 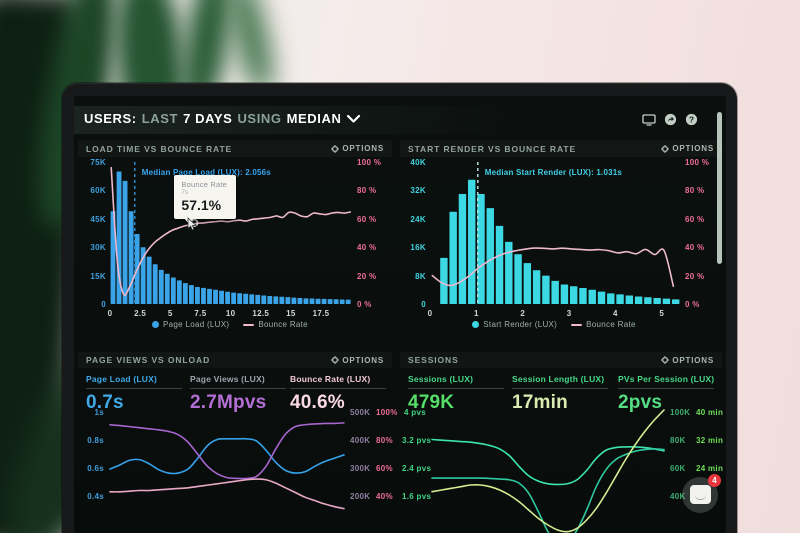 I want to click on dashboard-header: USERS: LAST 7 DAYS USING MEDIAN, so click(x=400, y=120).